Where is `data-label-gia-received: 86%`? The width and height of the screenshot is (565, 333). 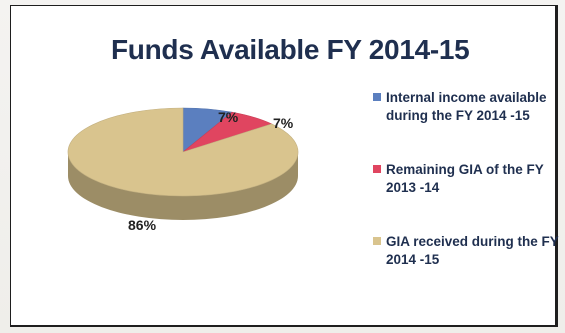
data-label-gia-received: 86% is located at coordinates (142, 225).